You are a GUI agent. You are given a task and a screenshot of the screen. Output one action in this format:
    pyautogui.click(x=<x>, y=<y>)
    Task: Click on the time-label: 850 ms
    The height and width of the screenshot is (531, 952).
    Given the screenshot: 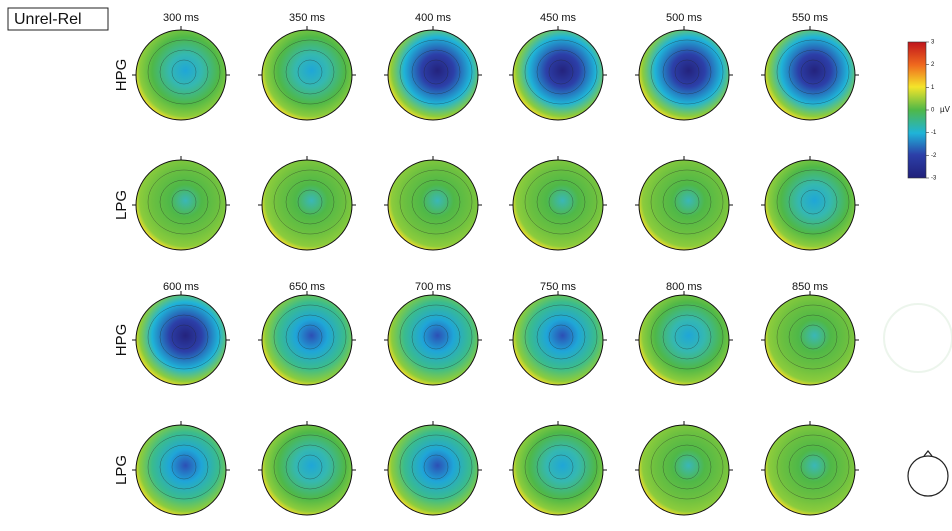 What is the action you would take?
    pyautogui.click(x=810, y=287)
    